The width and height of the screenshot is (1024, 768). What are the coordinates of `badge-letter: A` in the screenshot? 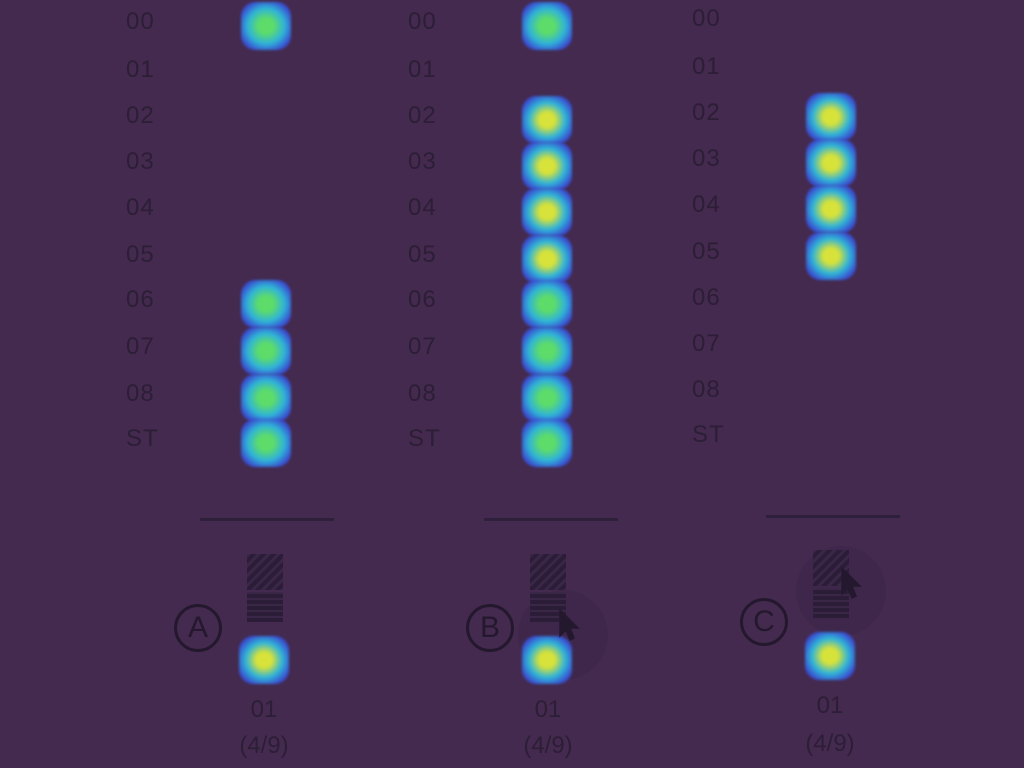 It's located at (197, 627).